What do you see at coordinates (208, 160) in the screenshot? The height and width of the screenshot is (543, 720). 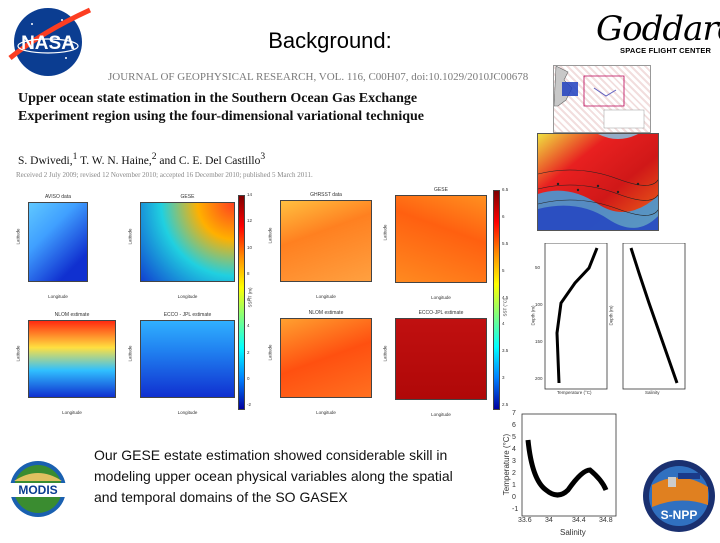 I see `author-3: and C. E. Del Castillo` at bounding box center [208, 160].